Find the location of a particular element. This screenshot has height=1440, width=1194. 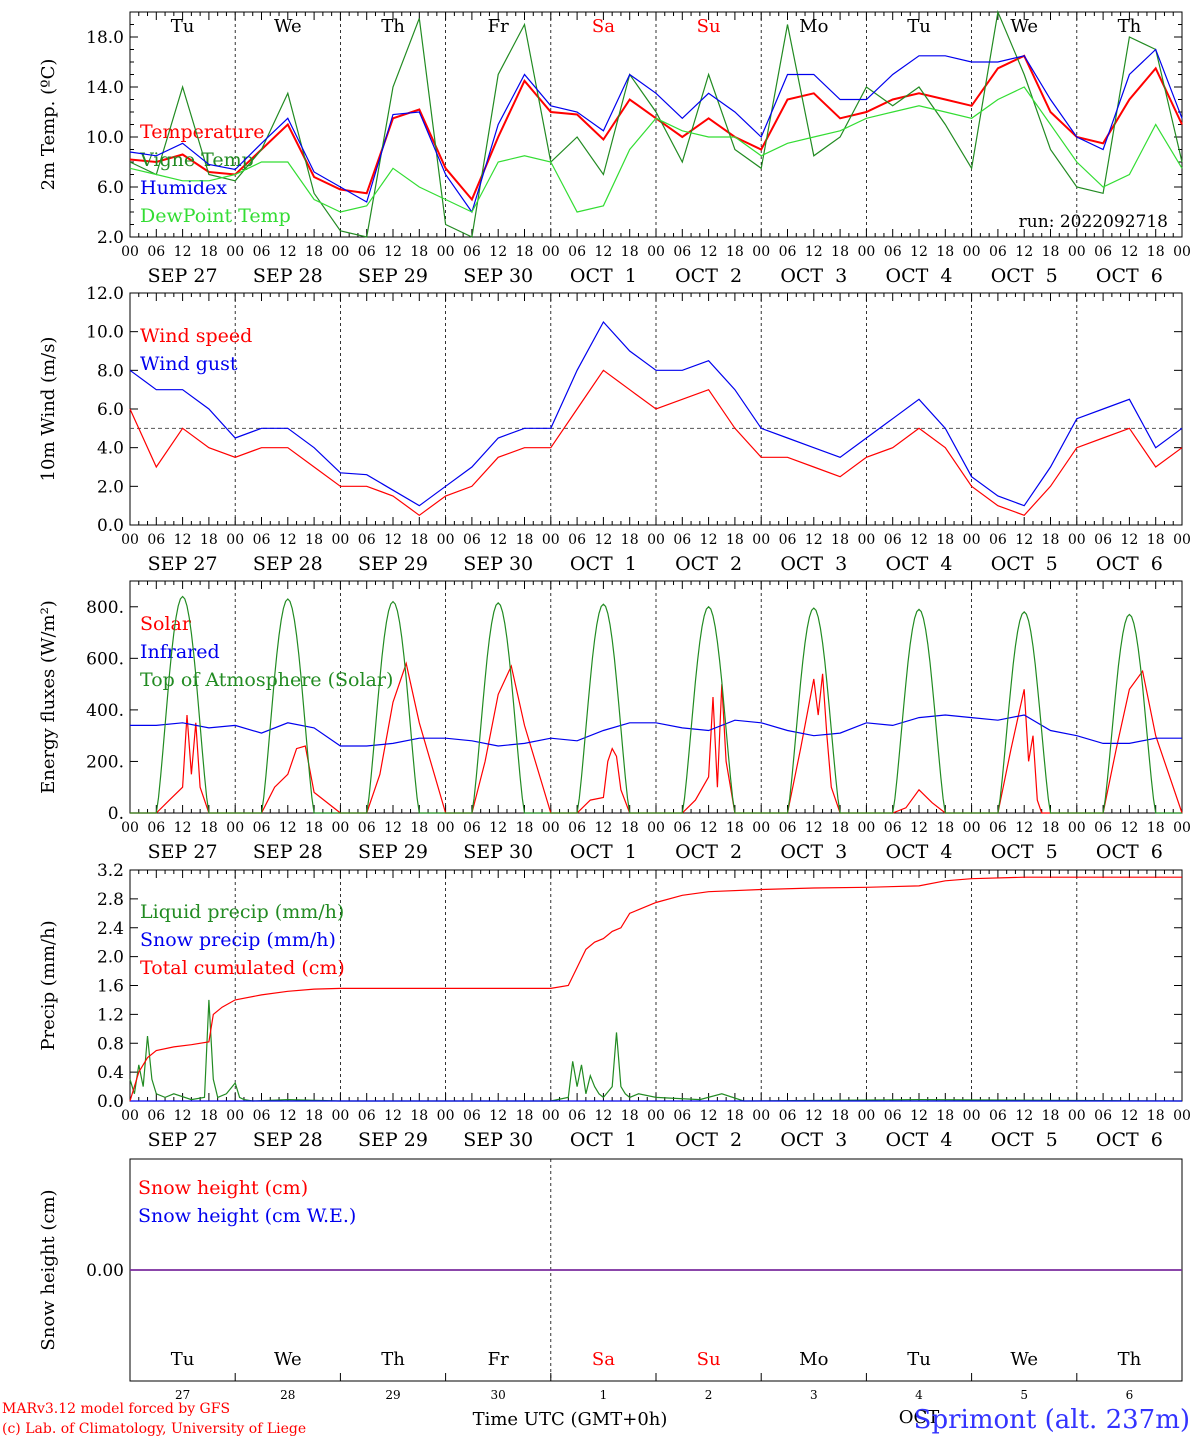

day-number-label: 3 is located at coordinates (814, 1395).